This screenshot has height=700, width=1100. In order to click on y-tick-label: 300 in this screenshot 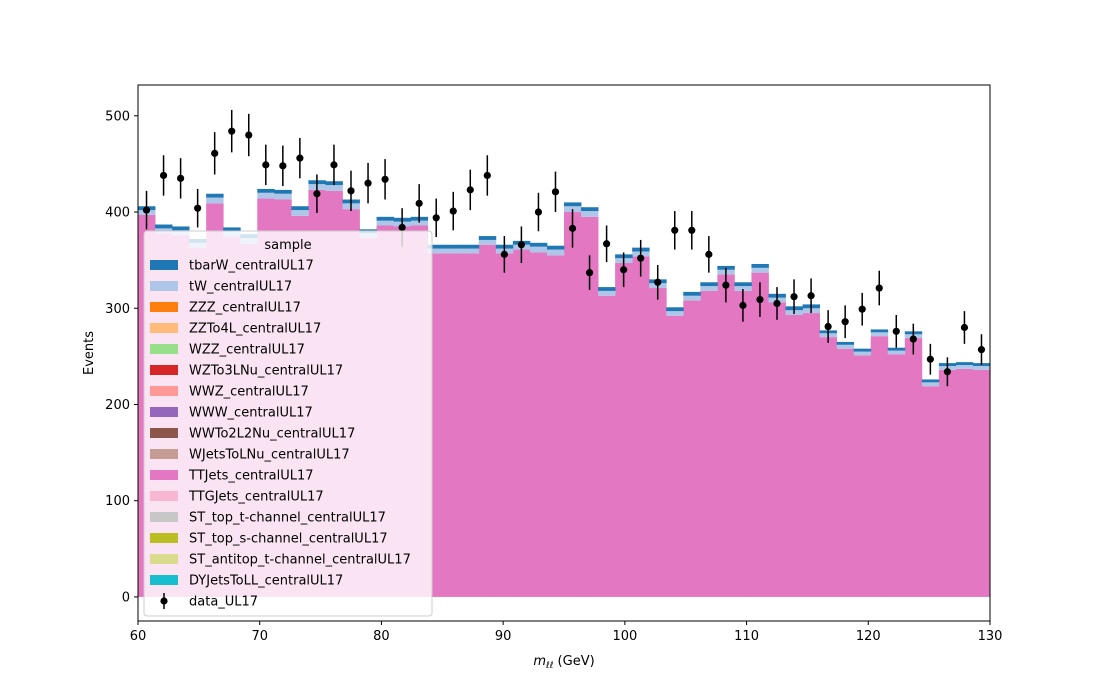, I will do `click(117, 309)`.